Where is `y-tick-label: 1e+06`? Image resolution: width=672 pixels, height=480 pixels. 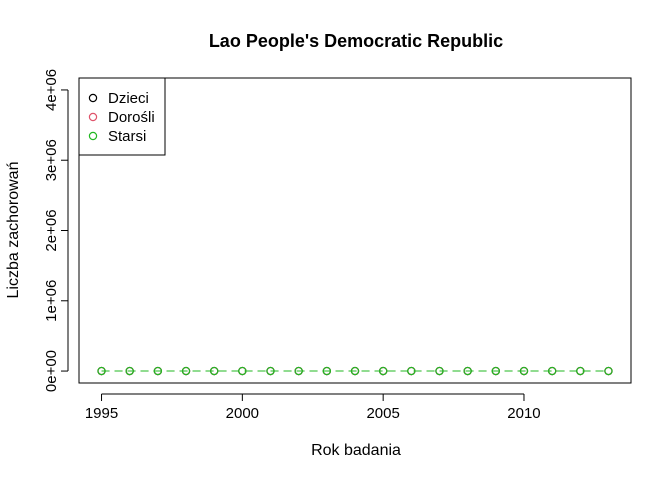
y-tick-label: 1e+06 is located at coordinates (51, 301).